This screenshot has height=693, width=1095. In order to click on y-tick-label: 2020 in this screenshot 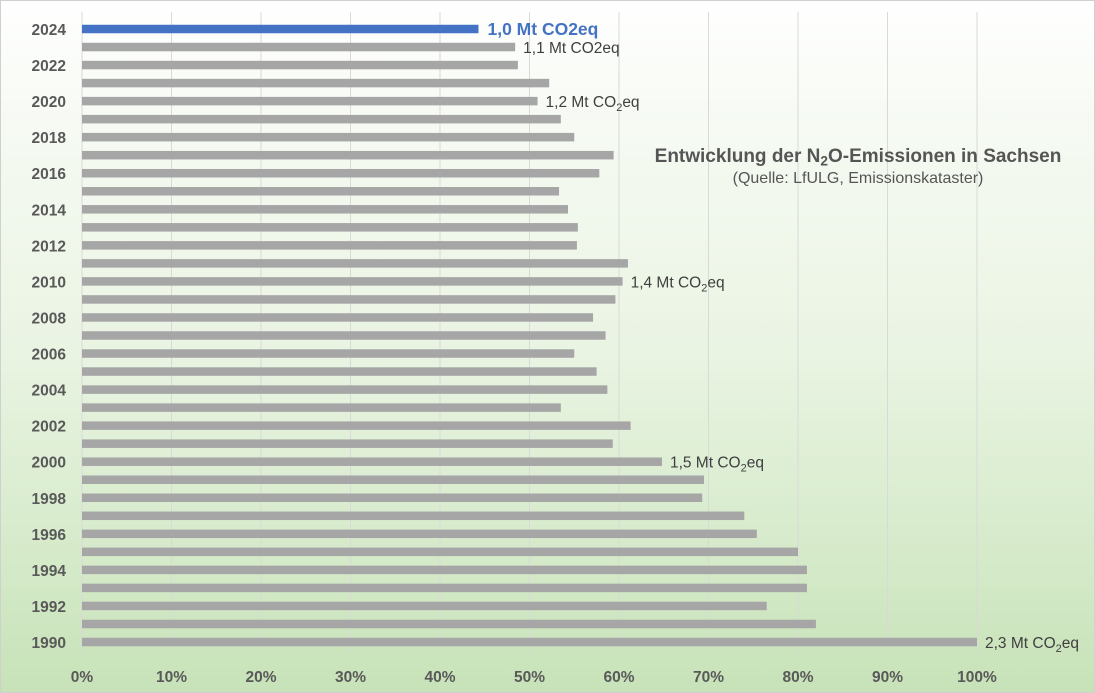, I will do `click(49, 102)`.